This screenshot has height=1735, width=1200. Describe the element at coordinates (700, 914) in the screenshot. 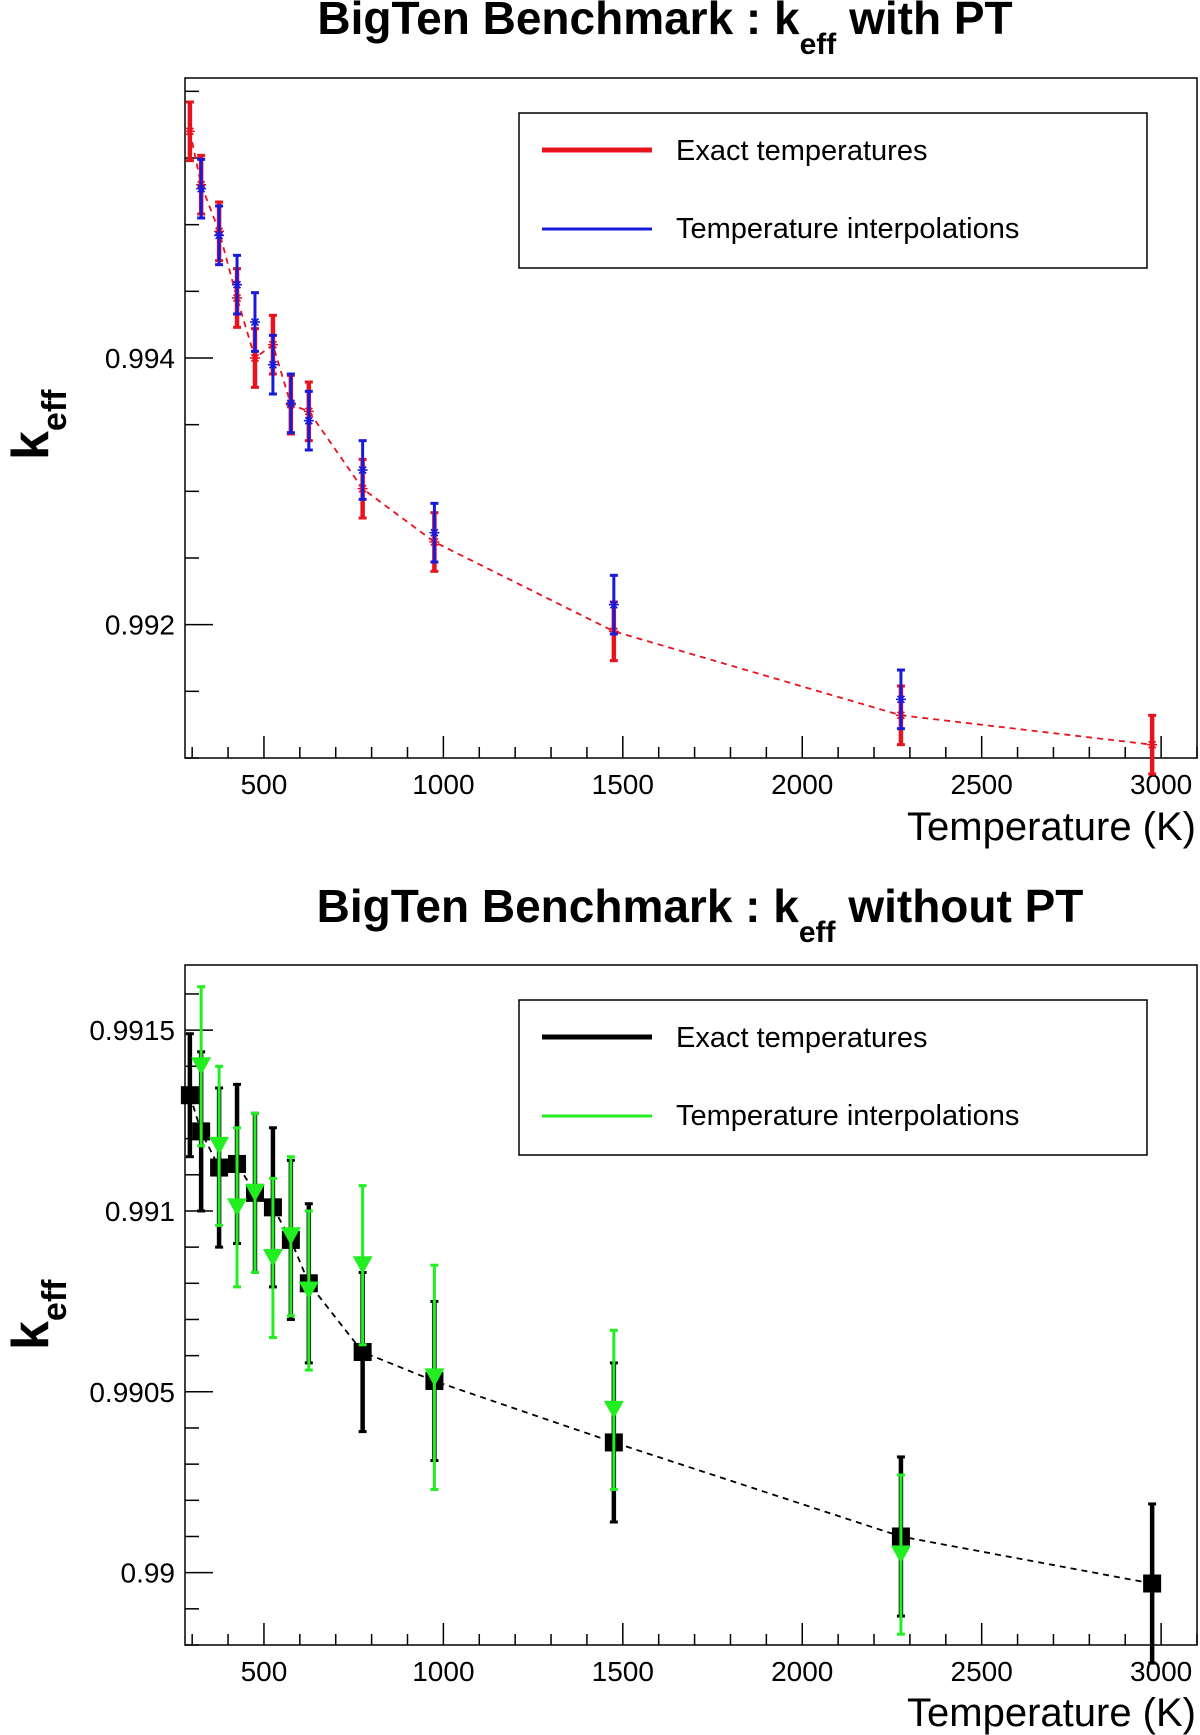

I see `chart-title: BigTen Benchmark : keff without PT` at that location.